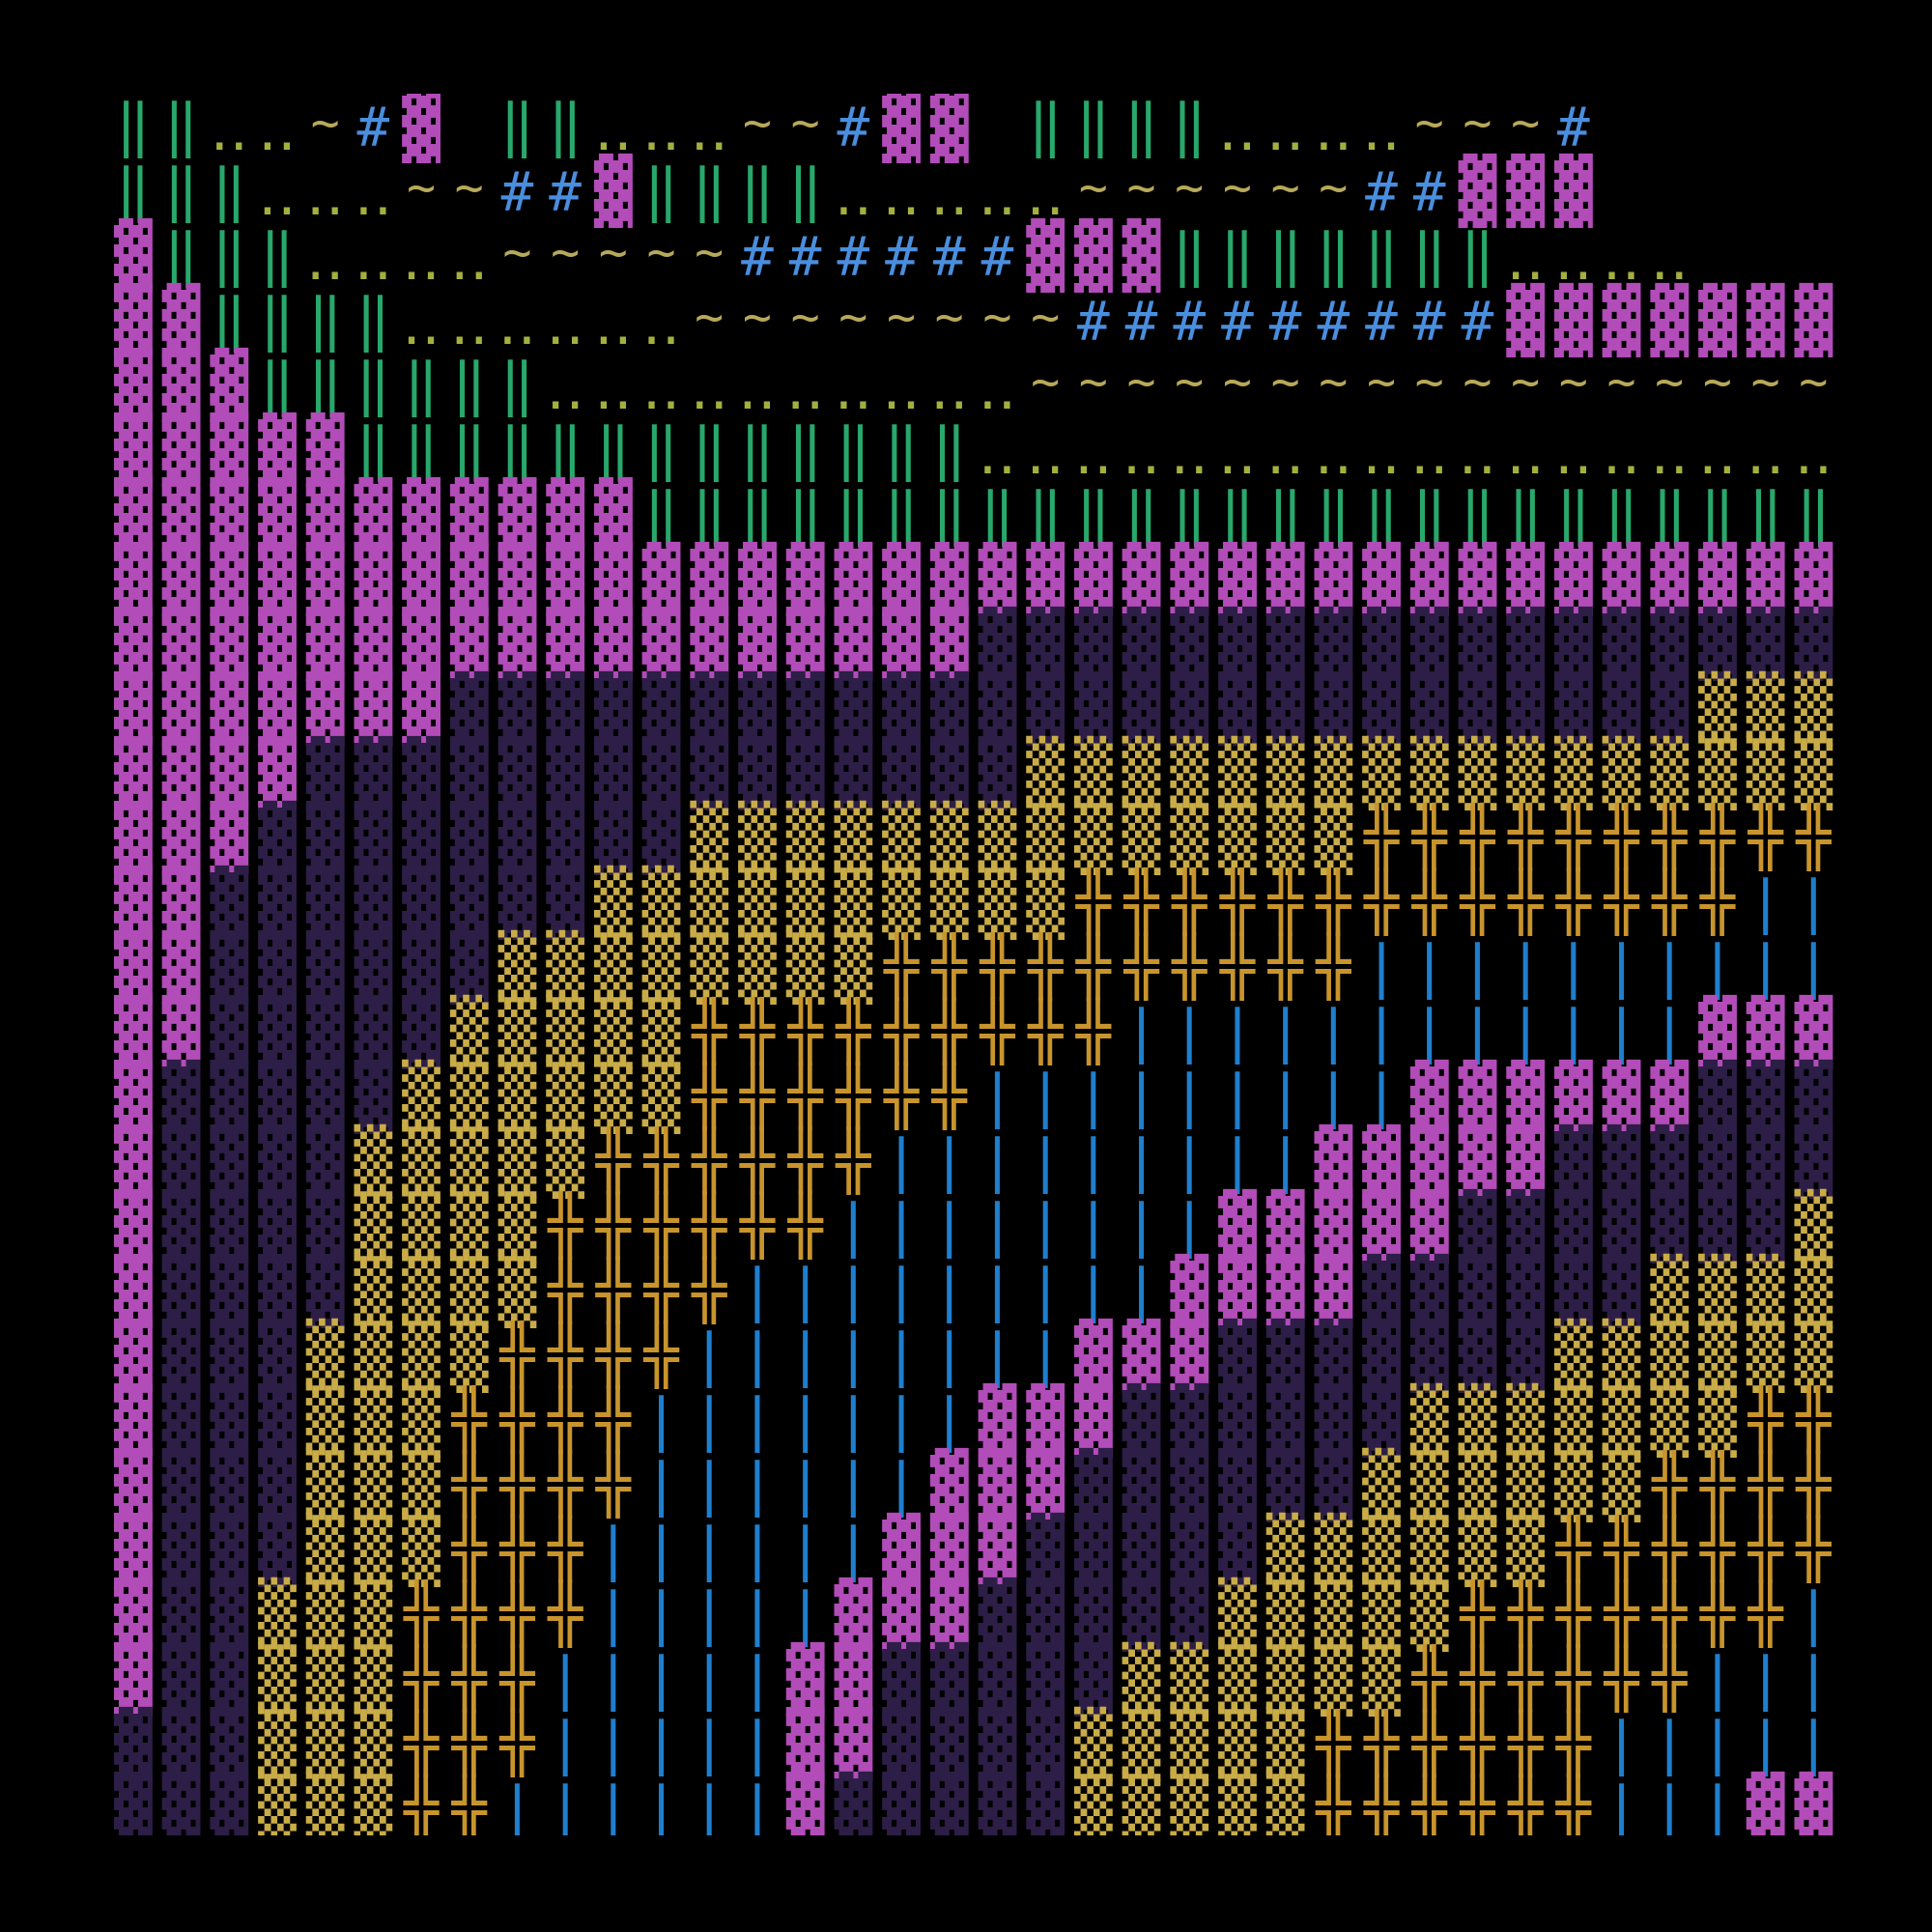 Image resolution: width=1932 pixels, height=1932 pixels. Describe the element at coordinates (972, 514) in the screenshot. I see `glyph-row: ▓ ▓ ▓ ▓ ▓ ▓ ▓ ▓ ▓ ▓ ▓ ‖ ‖ ‖ ‖ ‖ ‖ ‖ ‖ ‖ ‖ ‖ ‖ ‖ ‖ ‖ ‖ ‖ ‖ ‖ ‖ ‖ ‖ ‖ ‖ ‖` at that location.